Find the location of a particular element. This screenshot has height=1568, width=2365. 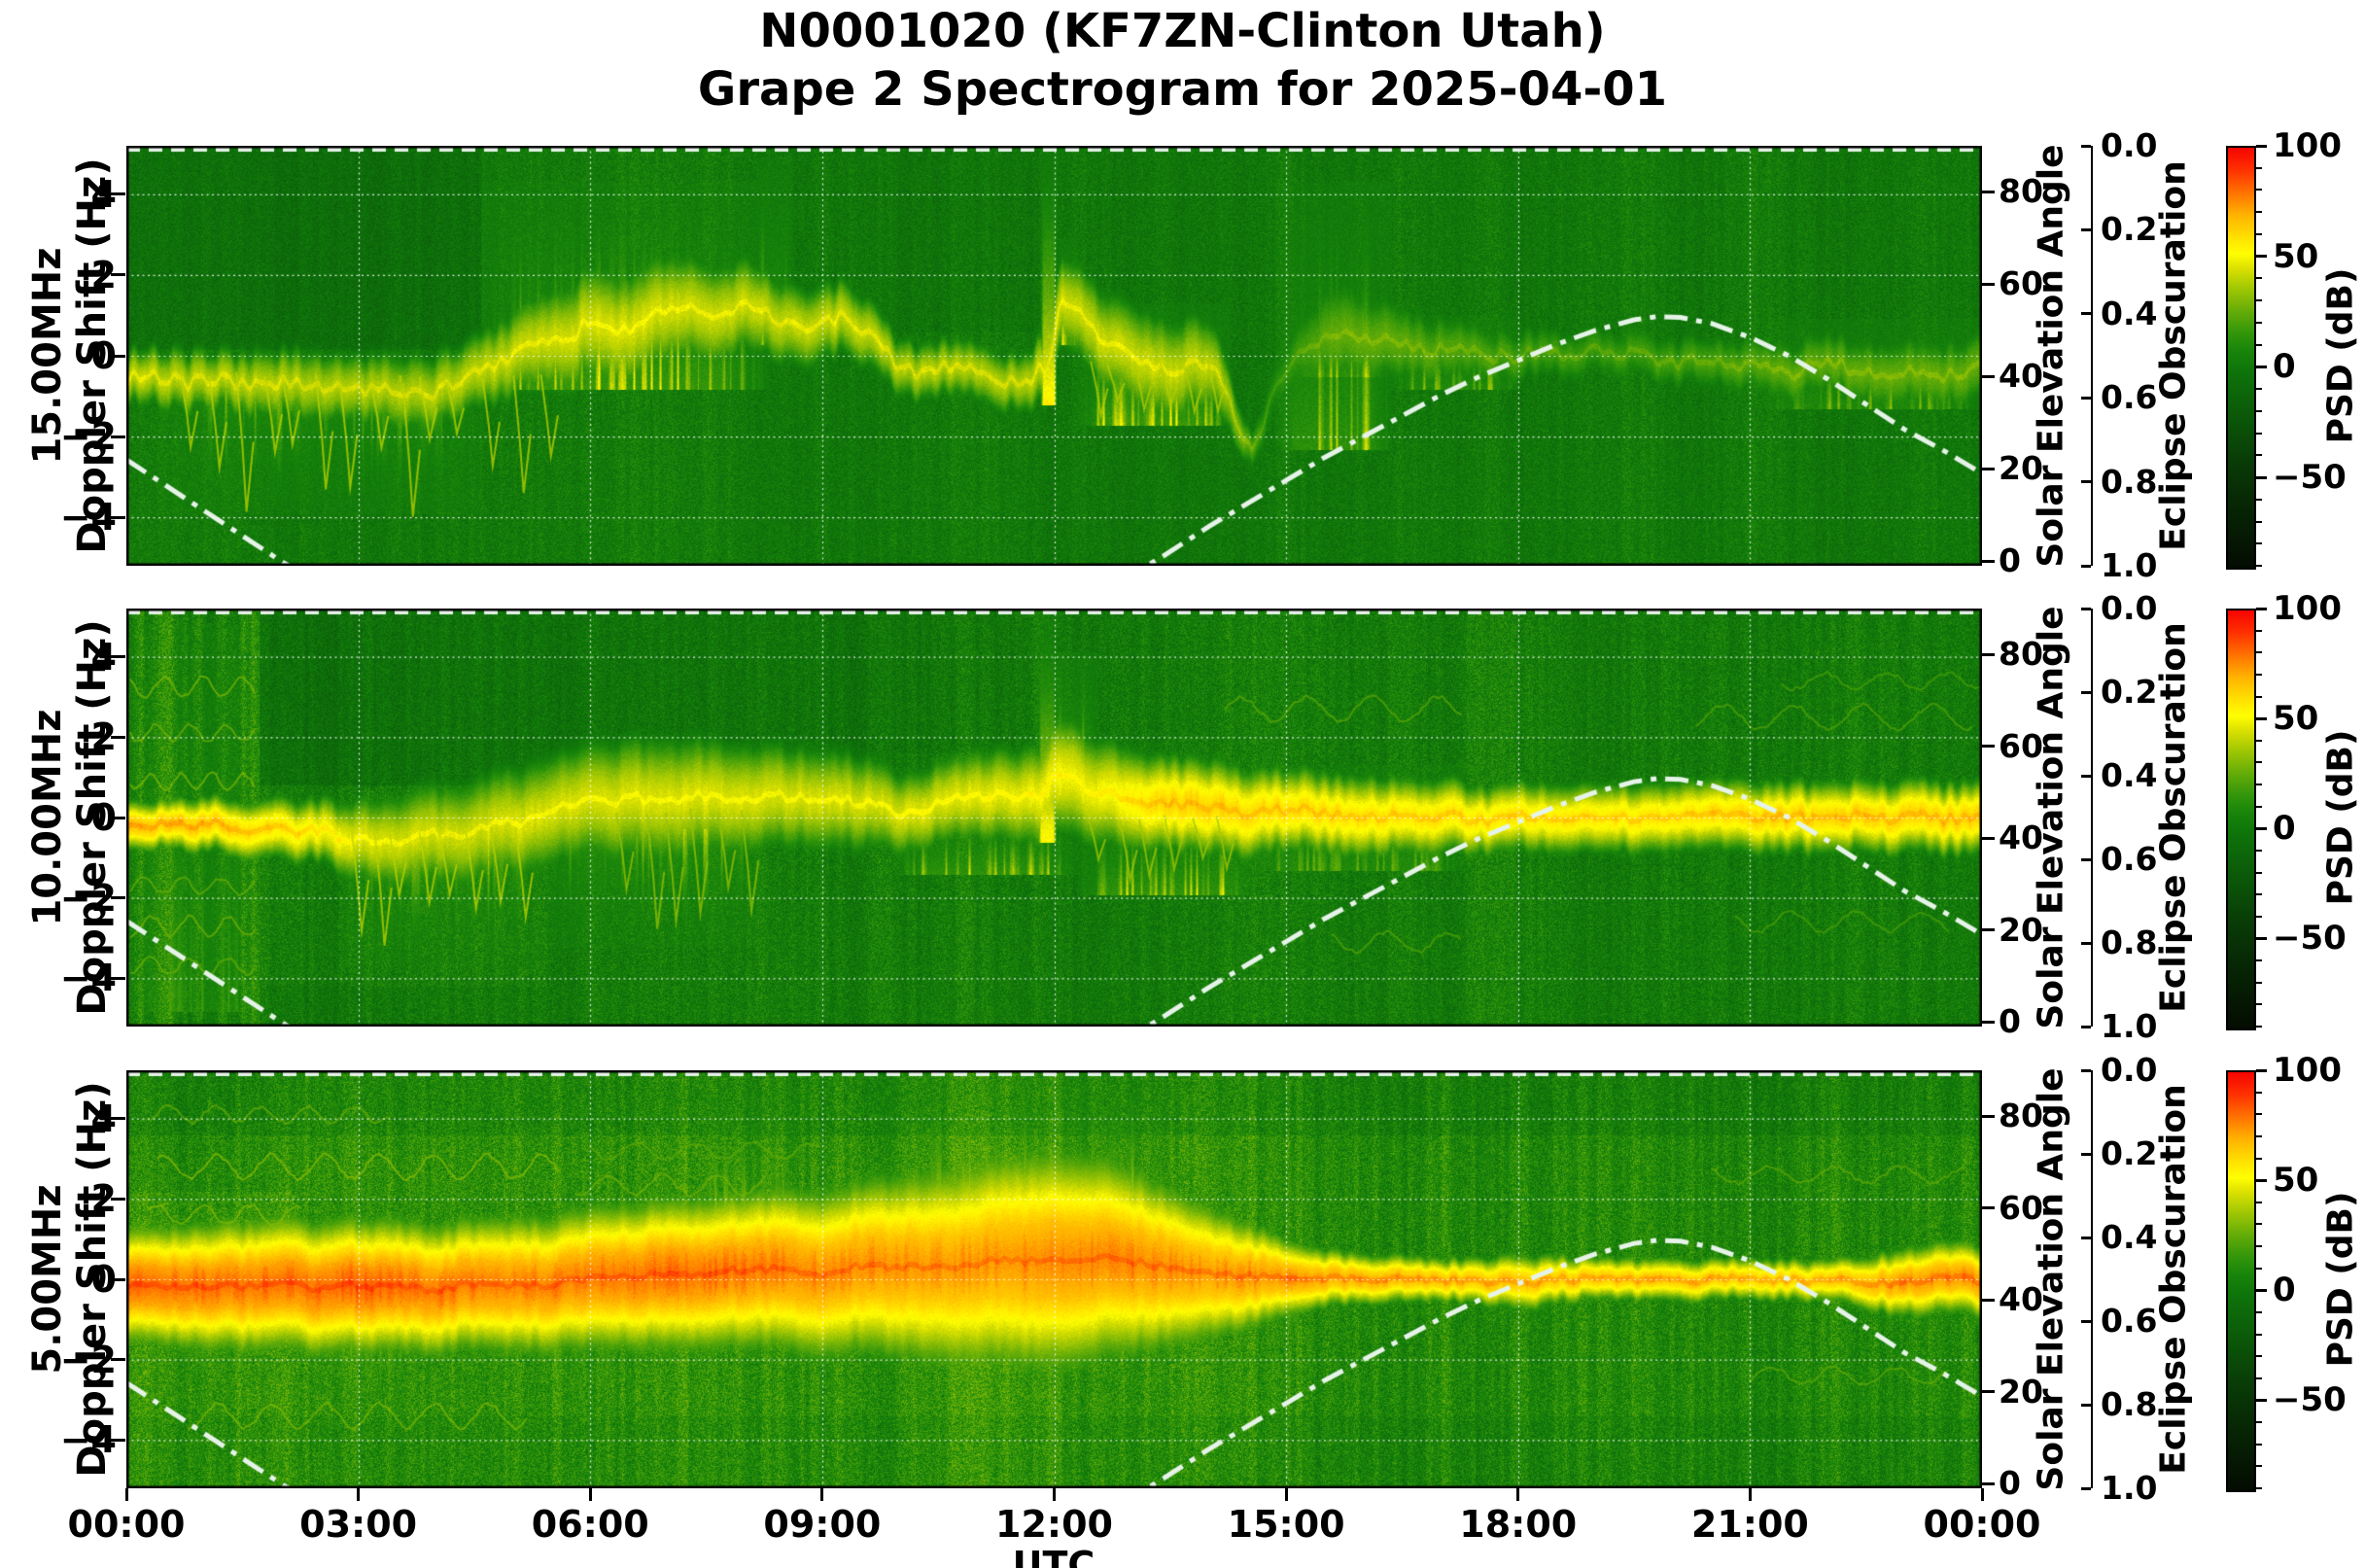

x-tick-label: 00:00 is located at coordinates (126, 1524).